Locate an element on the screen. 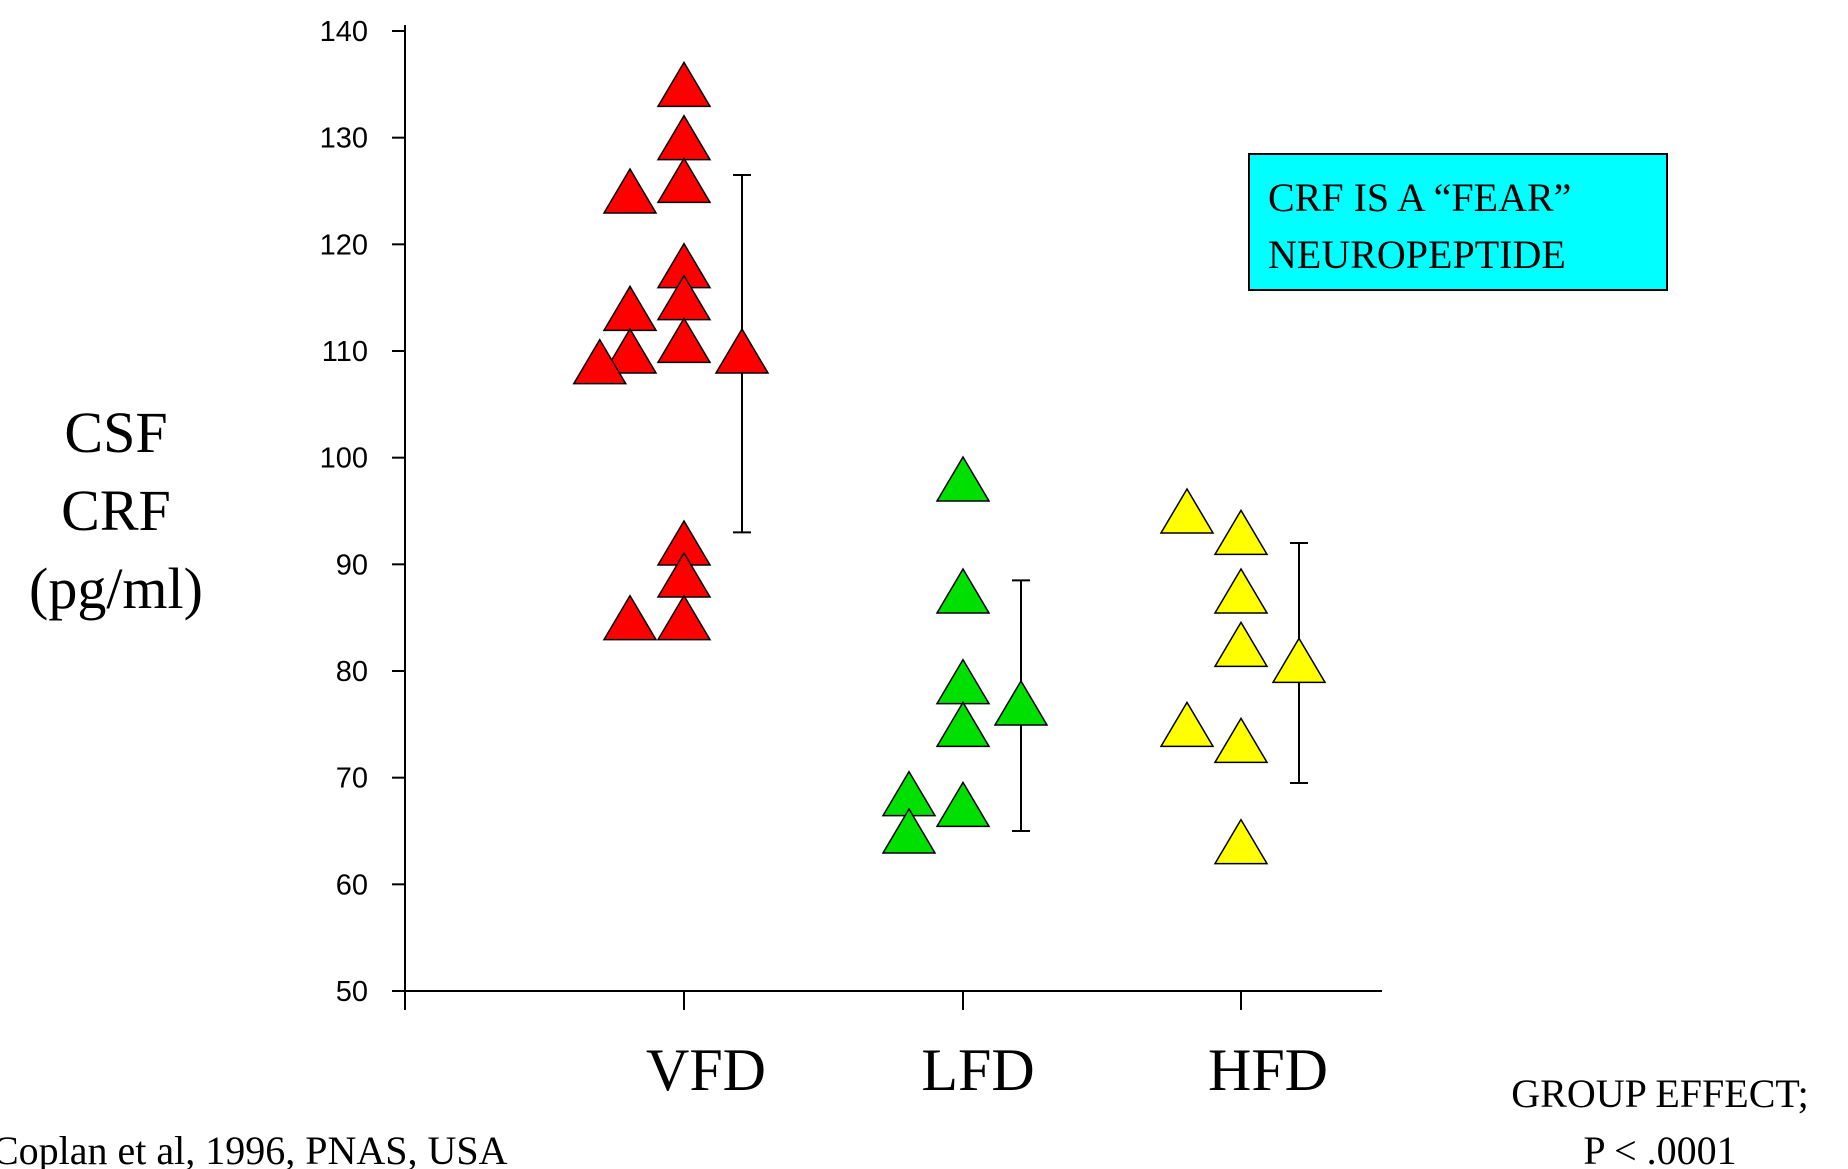 The height and width of the screenshot is (1169, 1848). y-tick-label: 110 is located at coordinates (345, 352).